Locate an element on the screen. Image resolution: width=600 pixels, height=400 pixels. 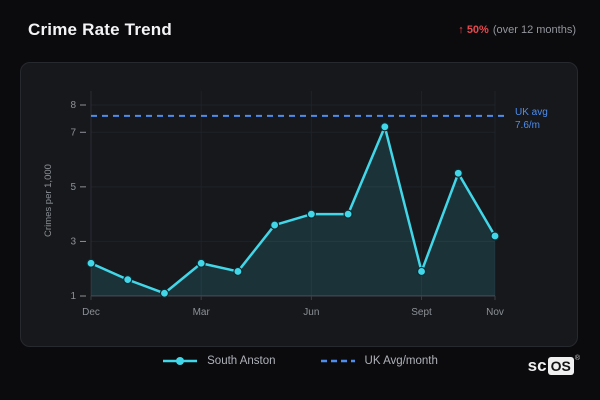
x-tick-label: Mar is located at coordinates (202, 312).